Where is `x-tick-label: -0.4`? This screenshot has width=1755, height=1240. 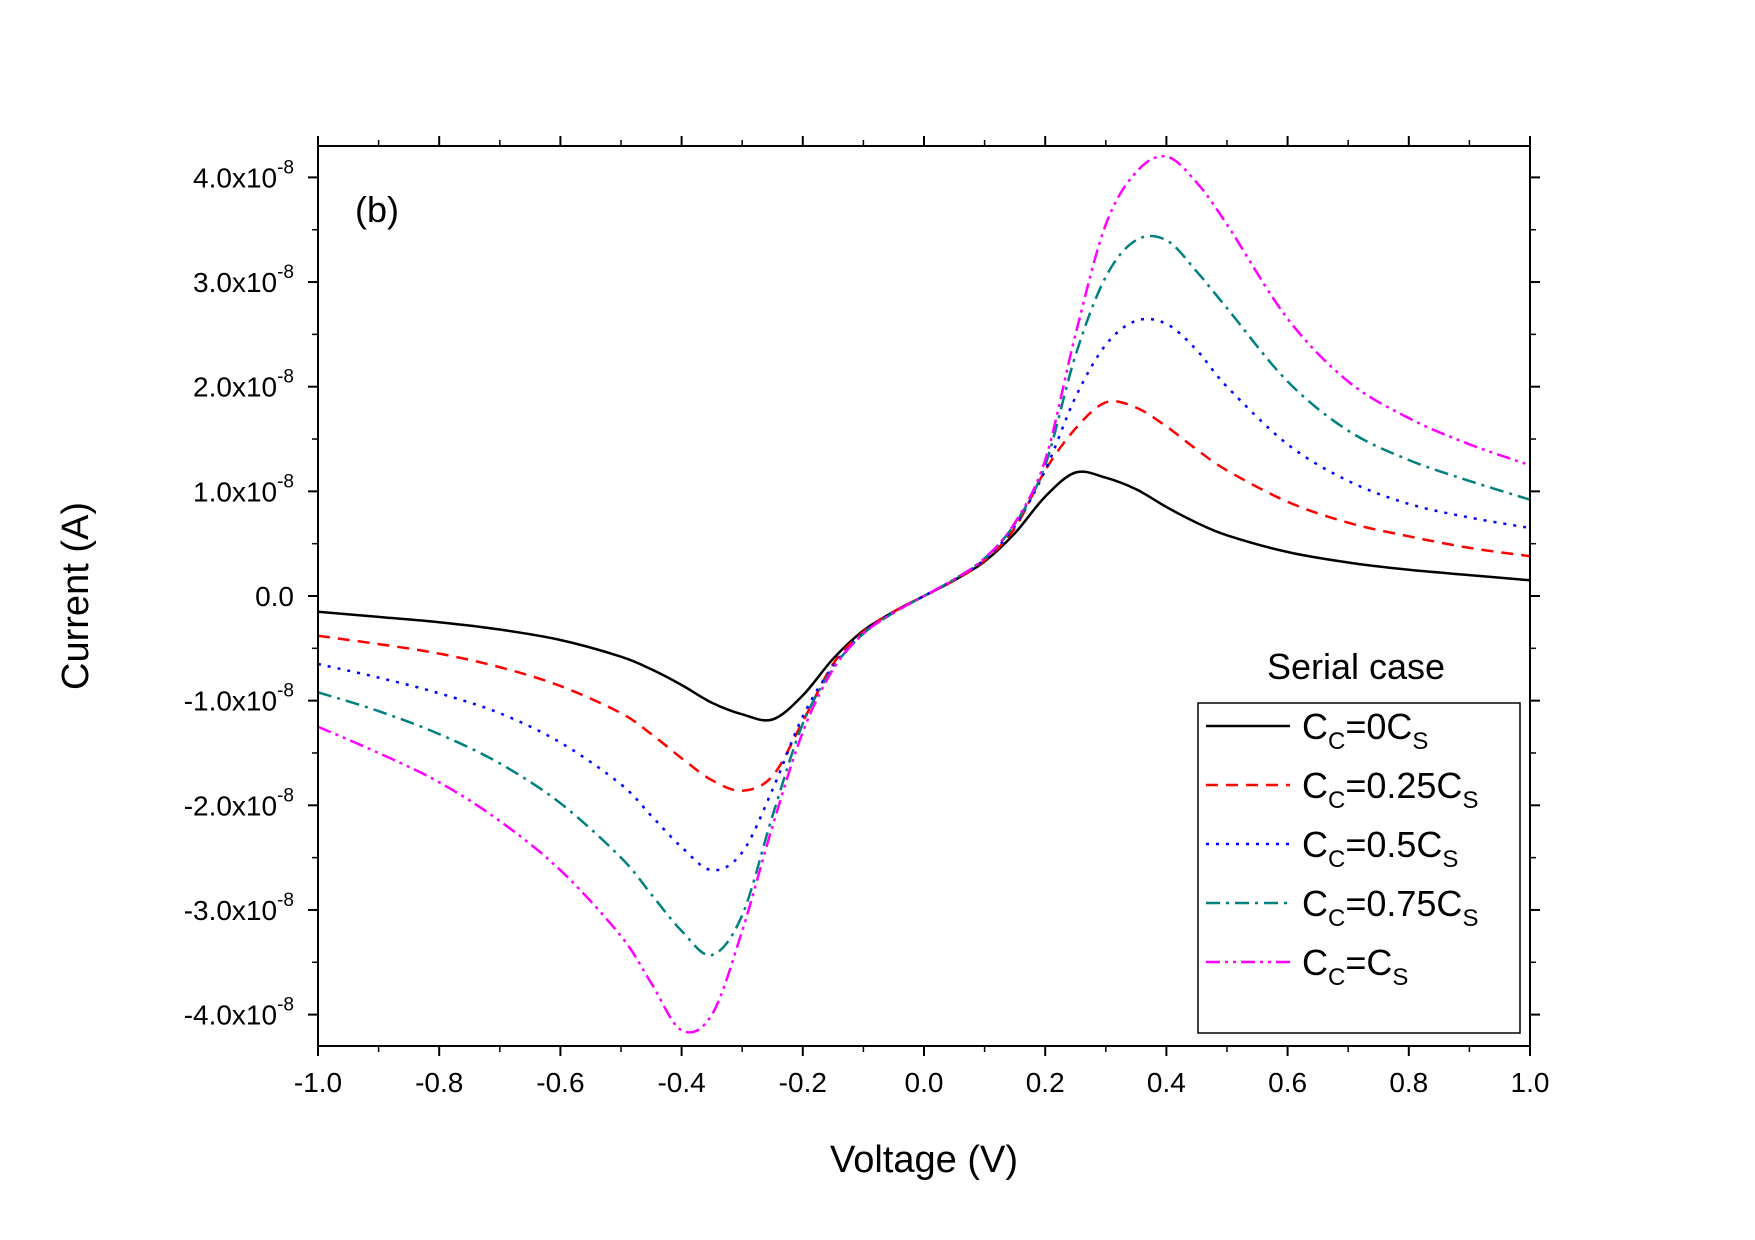
x-tick-label: -0.4 is located at coordinates (681, 1082).